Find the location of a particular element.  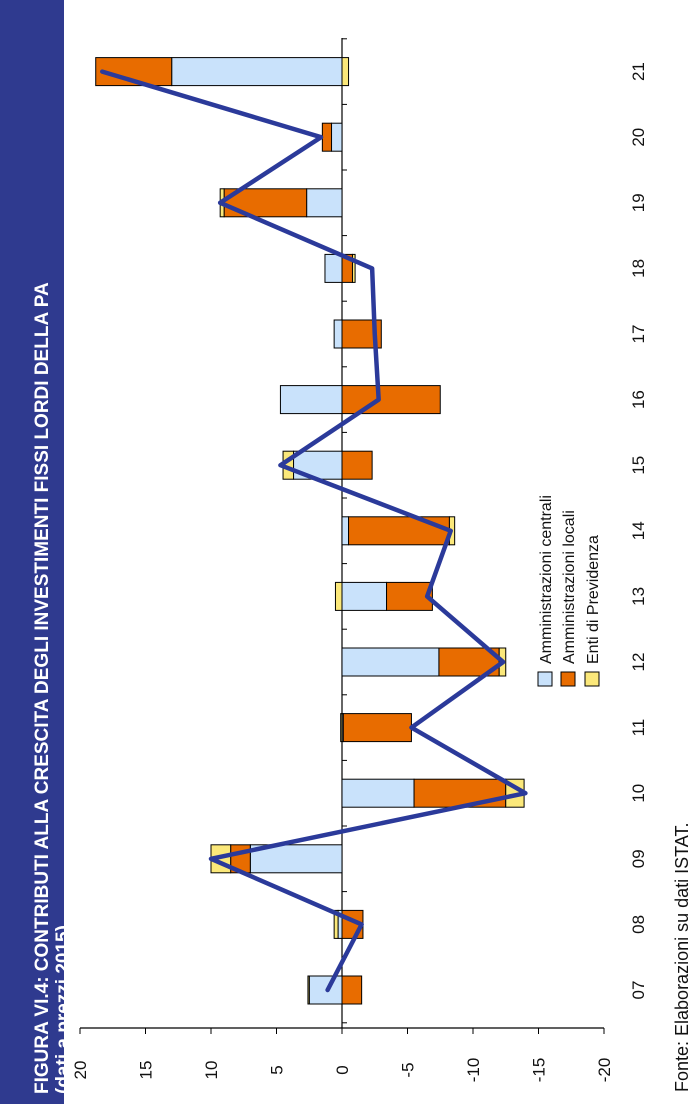

value-tick-label: -15 is located at coordinates (539, 1070).